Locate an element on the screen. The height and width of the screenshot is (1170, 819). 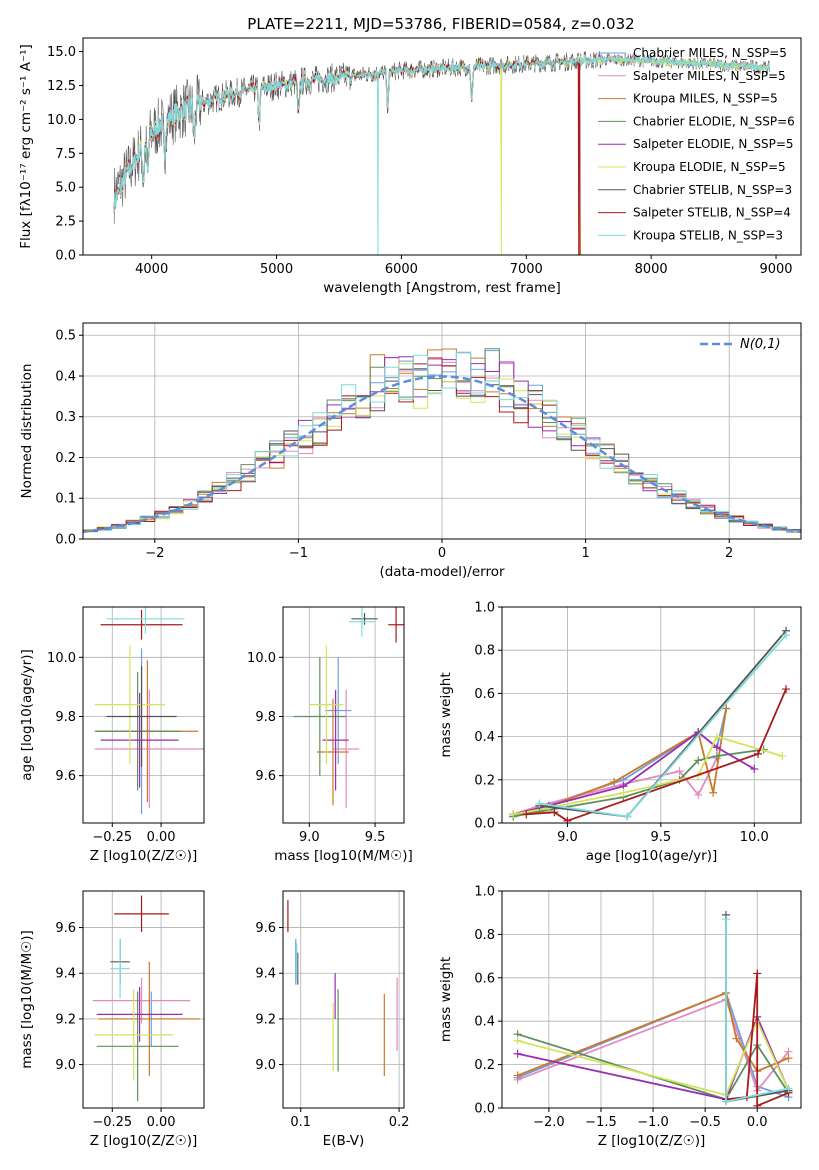
x-tick-label: 9.0 is located at coordinates (309, 837).